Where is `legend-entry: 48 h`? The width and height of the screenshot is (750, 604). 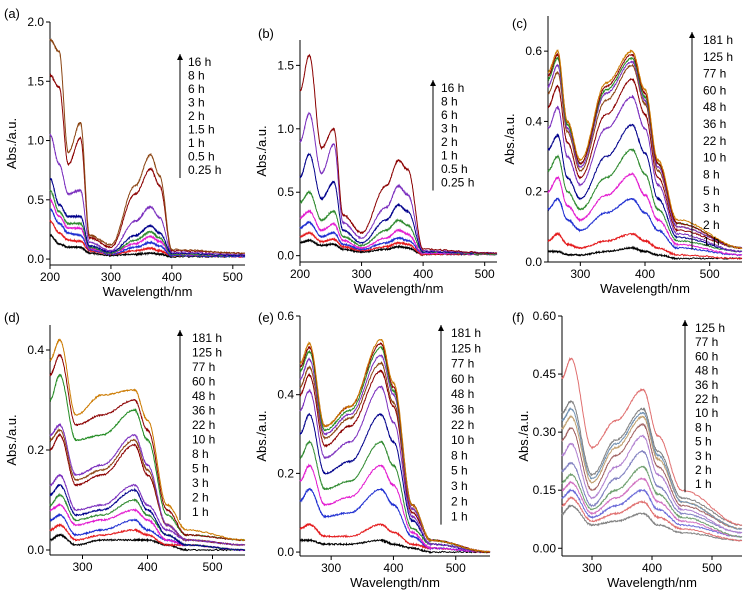
legend-entry: 48 h is located at coordinates (714, 107).